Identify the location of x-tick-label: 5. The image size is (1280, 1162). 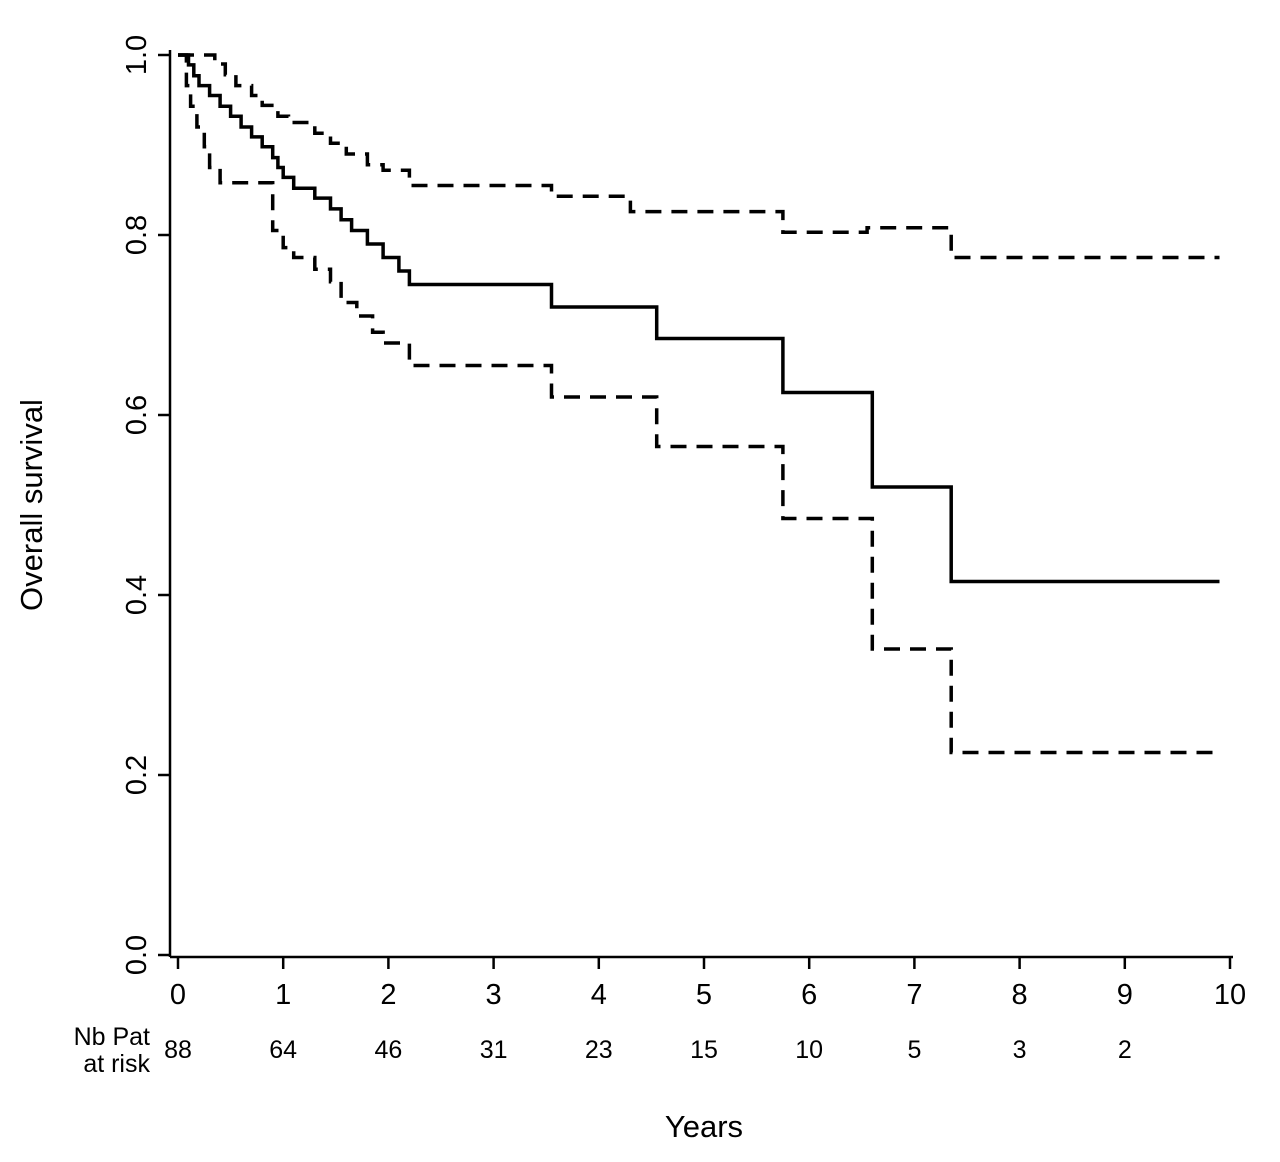
(704, 995).